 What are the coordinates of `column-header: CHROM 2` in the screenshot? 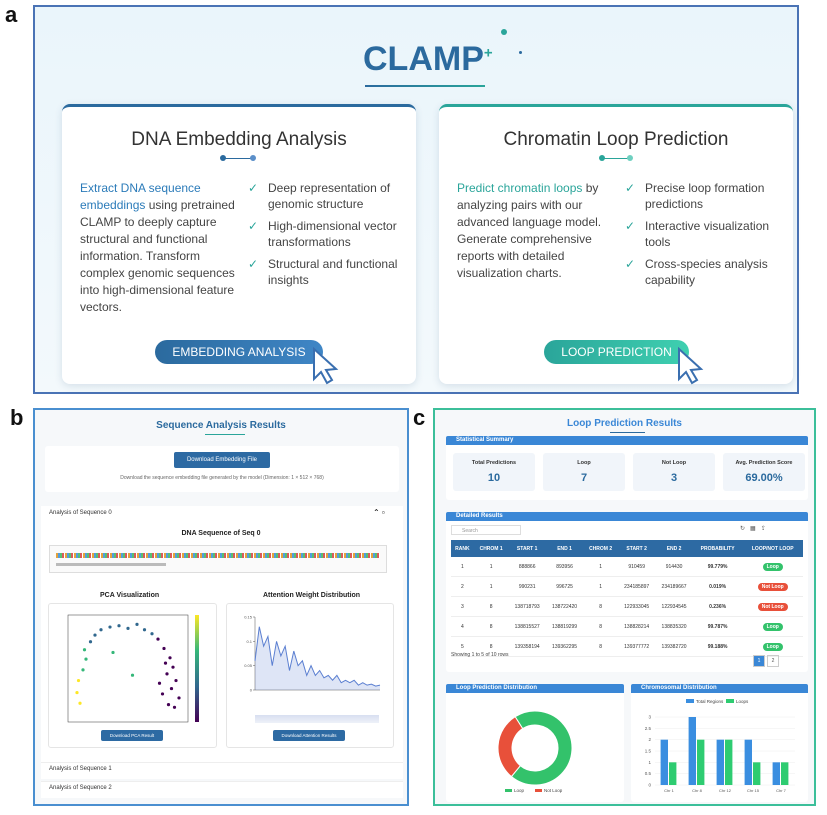 It's located at (600, 548).